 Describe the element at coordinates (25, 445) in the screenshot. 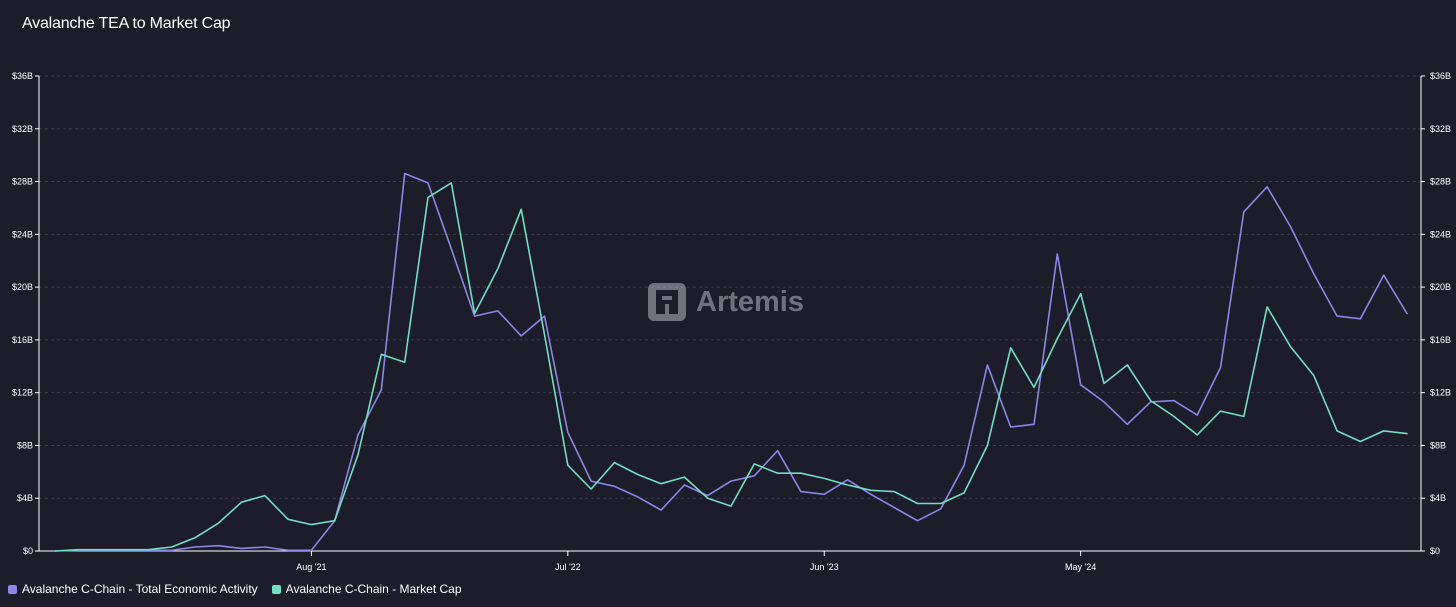

I see `y-tick-label-left: $8B` at that location.